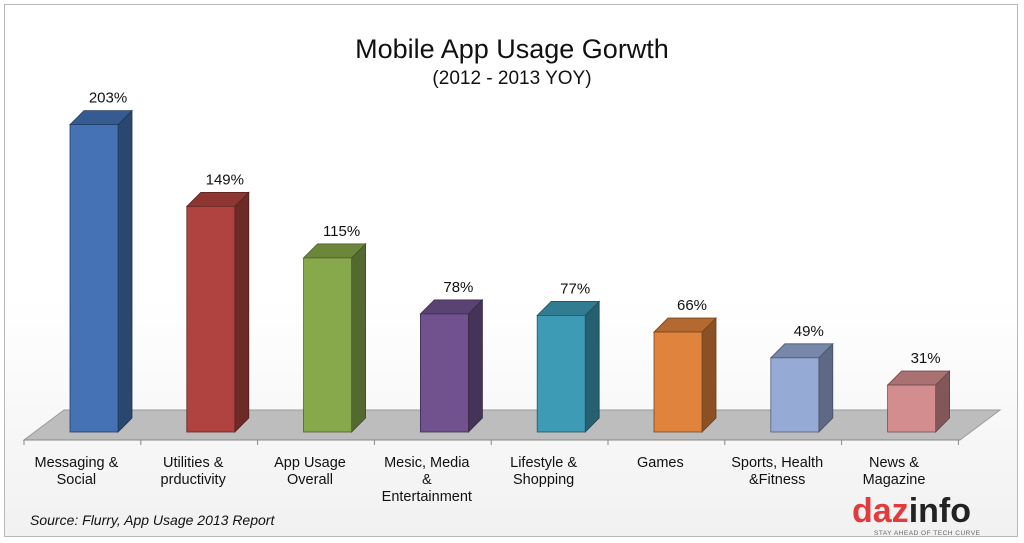 Image resolution: width=1024 pixels, height=543 pixels. What do you see at coordinates (427, 480) in the screenshot?
I see `category-label: Mesic, Media & Entertainment` at bounding box center [427, 480].